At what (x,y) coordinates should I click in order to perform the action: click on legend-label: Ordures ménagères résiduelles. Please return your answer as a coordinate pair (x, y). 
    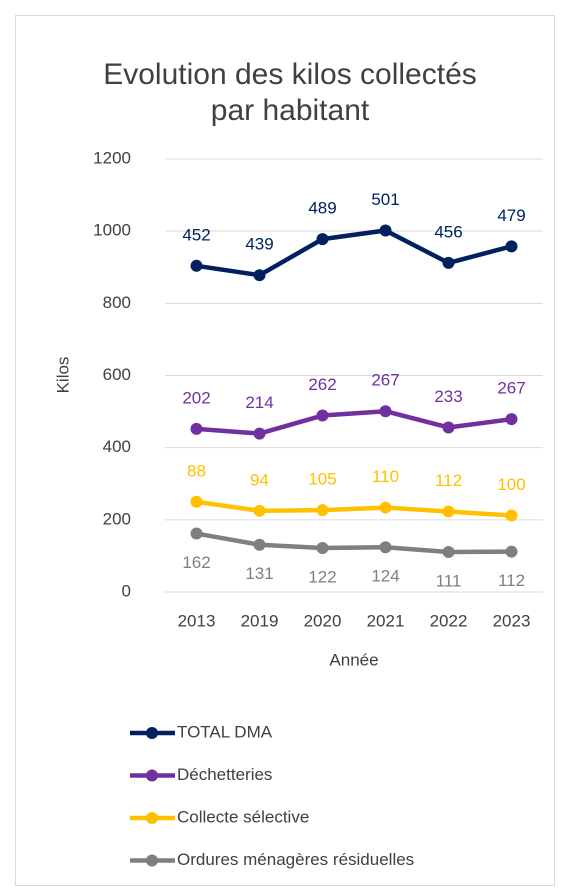
    Looking at the image, I should click on (295, 859).